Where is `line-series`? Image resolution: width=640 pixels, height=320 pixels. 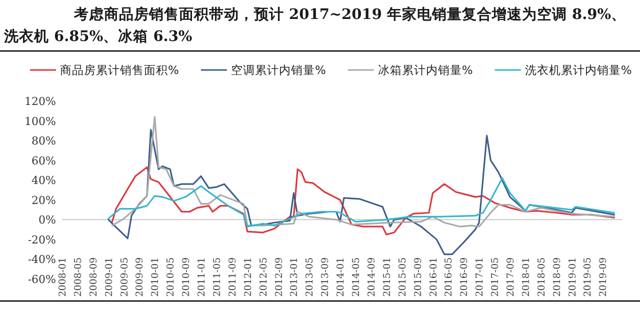
line-series is located at coordinates (362, 202).